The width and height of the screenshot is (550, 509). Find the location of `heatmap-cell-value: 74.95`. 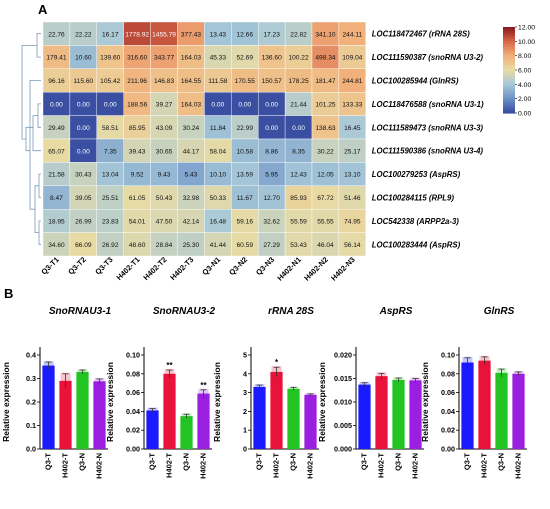

heatmap-cell-value: 74.95 is located at coordinates (352, 222).